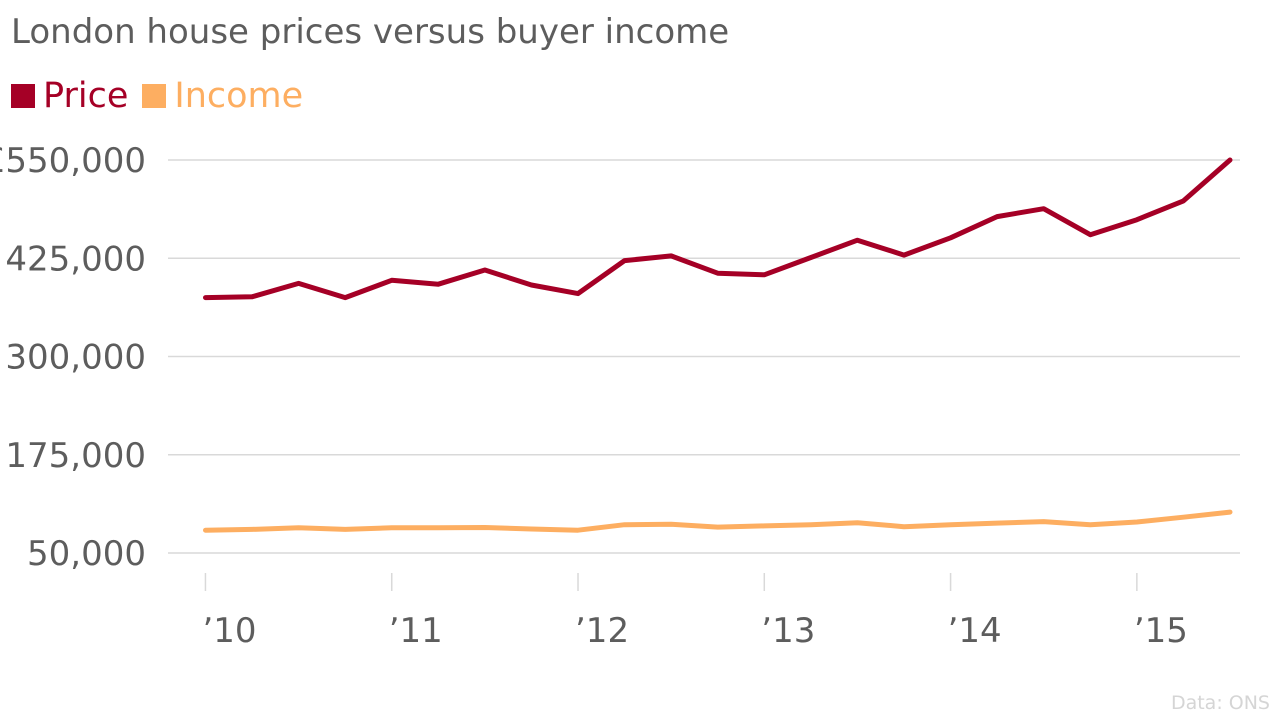 The width and height of the screenshot is (1280, 720). I want to click on series-line-income, so click(718, 521).